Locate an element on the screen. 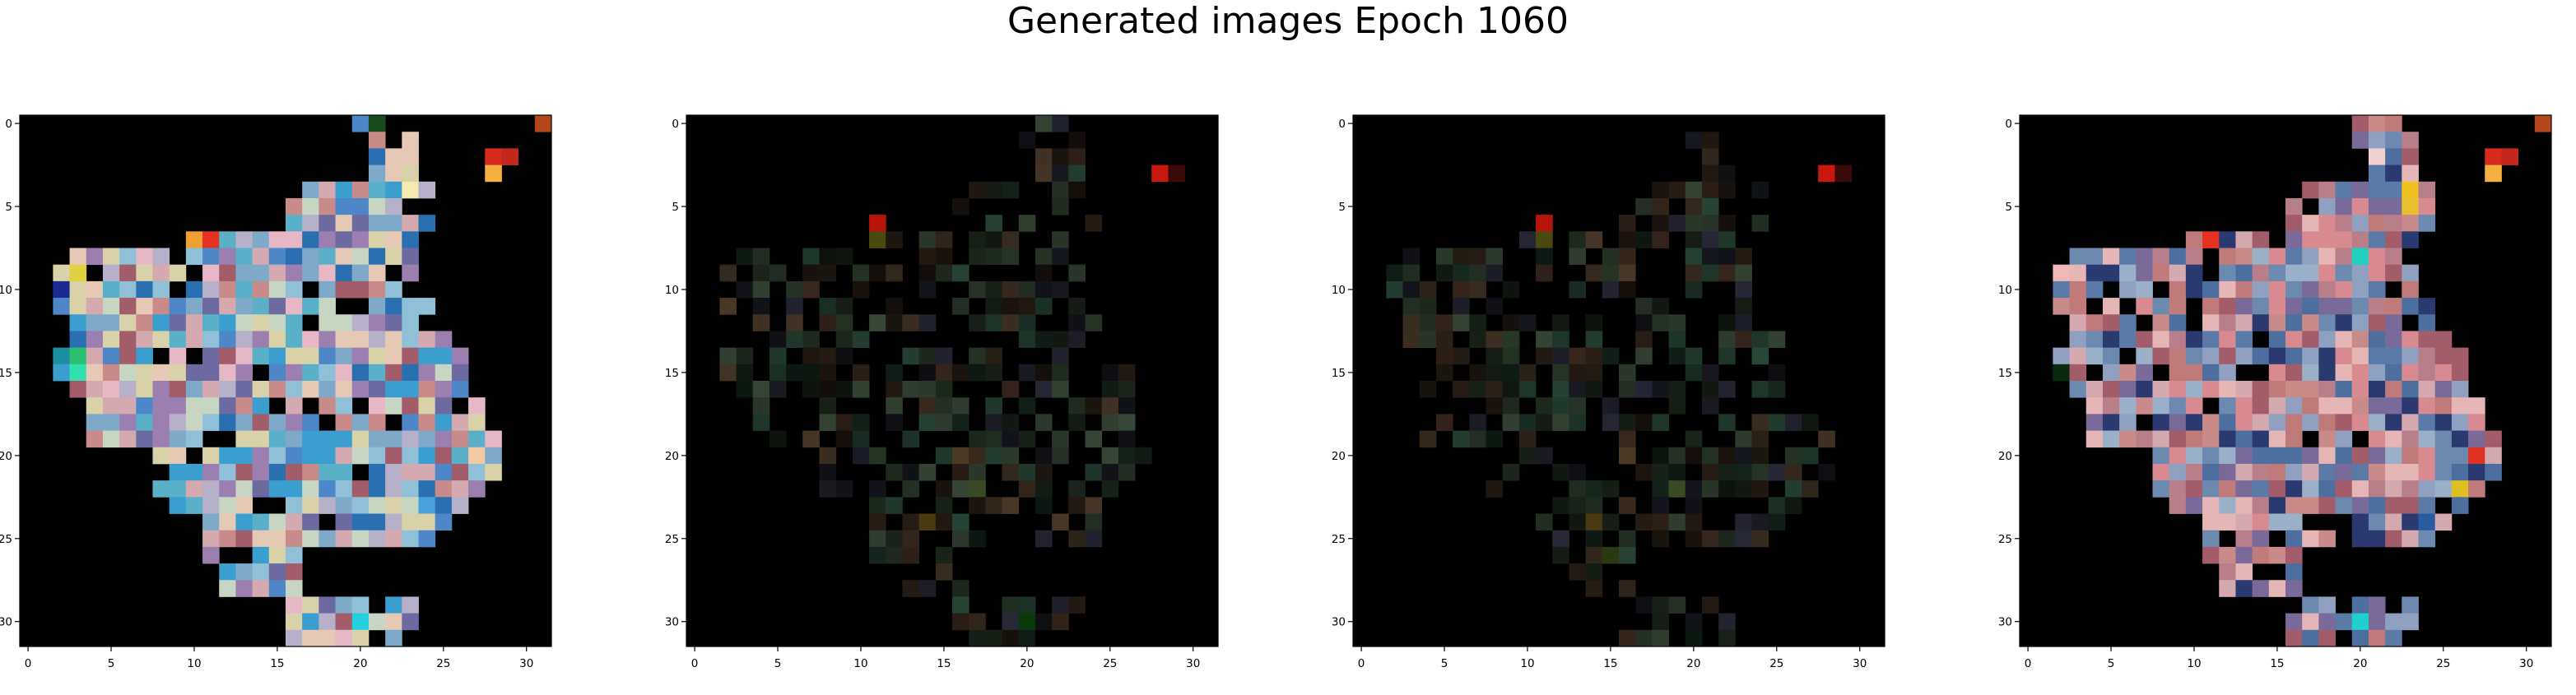 This screenshot has width=2576, height=695. x-tick-label: 5 is located at coordinates (111, 663).